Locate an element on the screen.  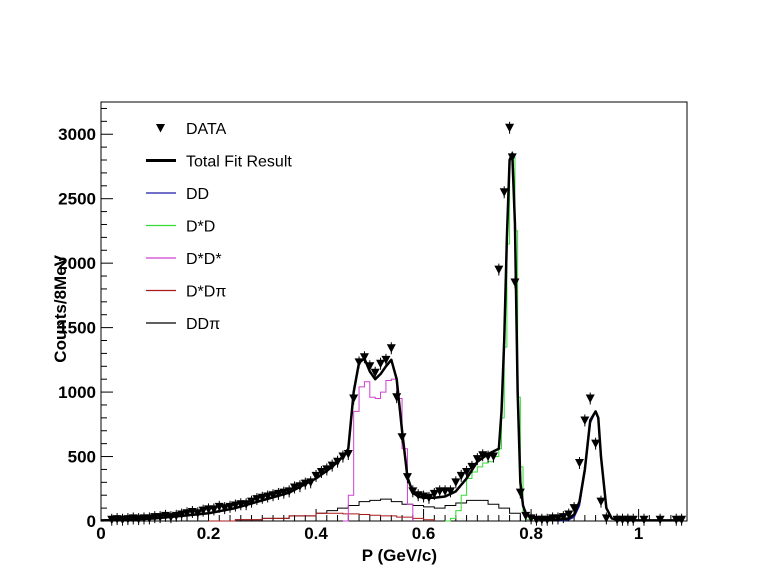
y-tick-label: 2500 is located at coordinates (77, 199).